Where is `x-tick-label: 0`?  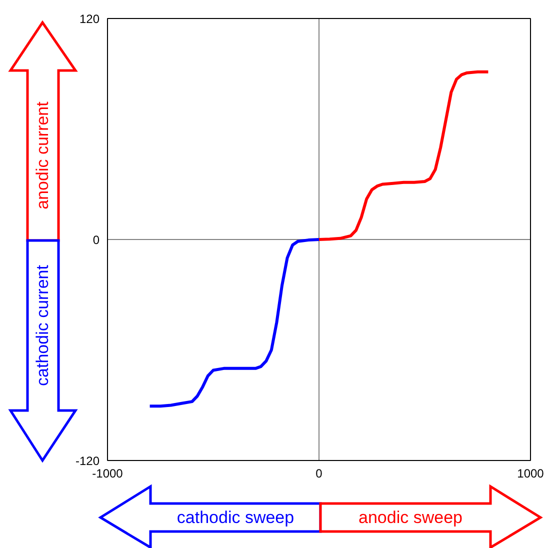
x-tick-label: 0 is located at coordinates (319, 473).